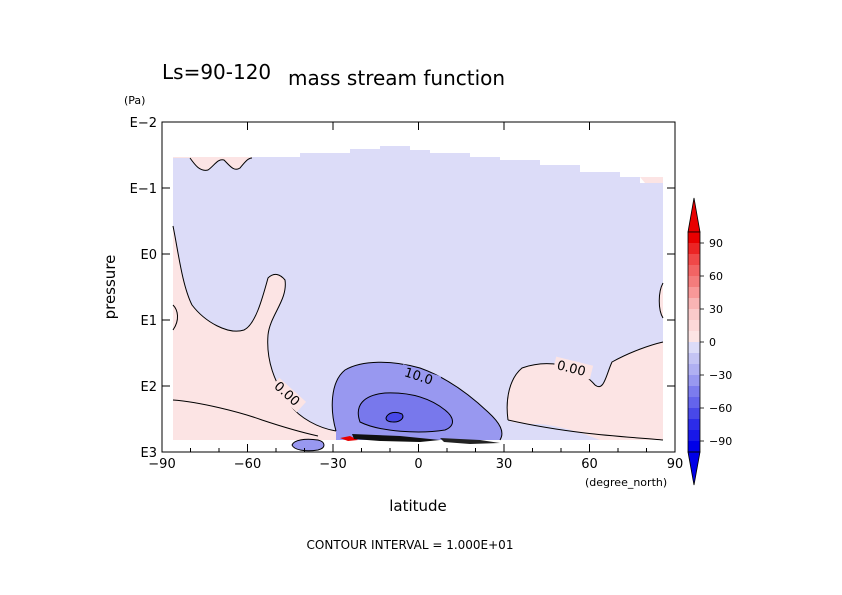  What do you see at coordinates (694, 369) in the screenshot?
I see `colorbar-cell-neg20-neg30` at bounding box center [694, 369].